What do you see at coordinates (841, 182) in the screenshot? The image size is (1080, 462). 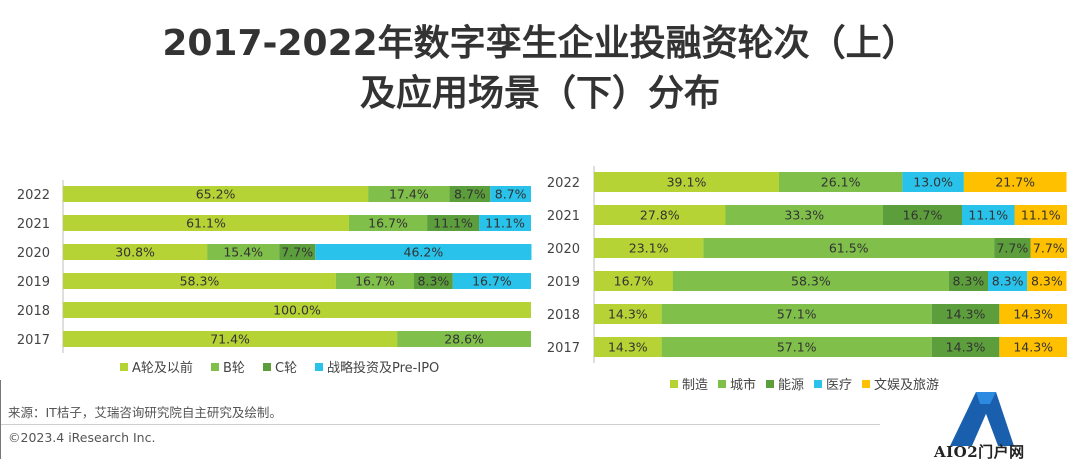 I see `data-label: 26.1%` at bounding box center [841, 182].